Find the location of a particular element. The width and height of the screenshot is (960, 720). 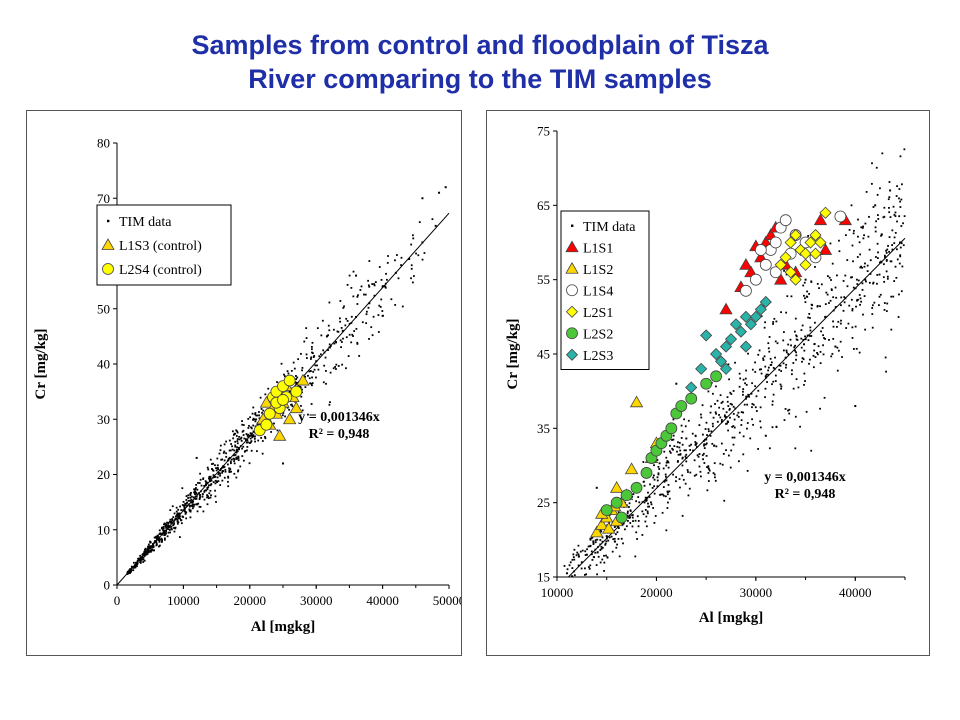

y-tick-label: 55 is located at coordinates (543, 279).